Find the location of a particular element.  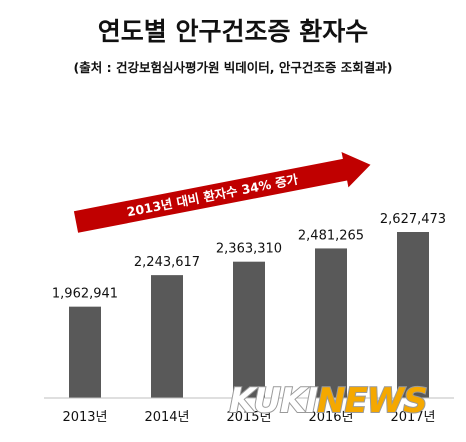

trend-arrow-shape is located at coordinates (222, 192).